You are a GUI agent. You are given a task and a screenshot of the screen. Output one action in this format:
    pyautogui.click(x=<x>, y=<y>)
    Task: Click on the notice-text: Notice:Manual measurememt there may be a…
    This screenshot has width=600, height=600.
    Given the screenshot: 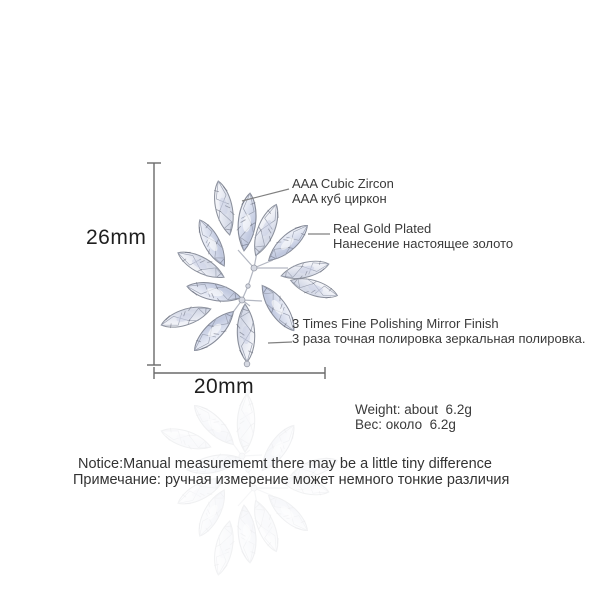 What is the action you would take?
    pyautogui.click(x=291, y=472)
    